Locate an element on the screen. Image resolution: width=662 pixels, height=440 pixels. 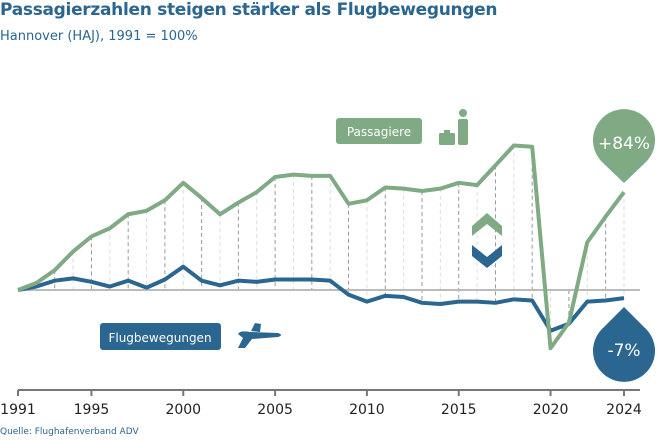
source-note: Quelle: Flughafenverband ADV is located at coordinates (69, 432).